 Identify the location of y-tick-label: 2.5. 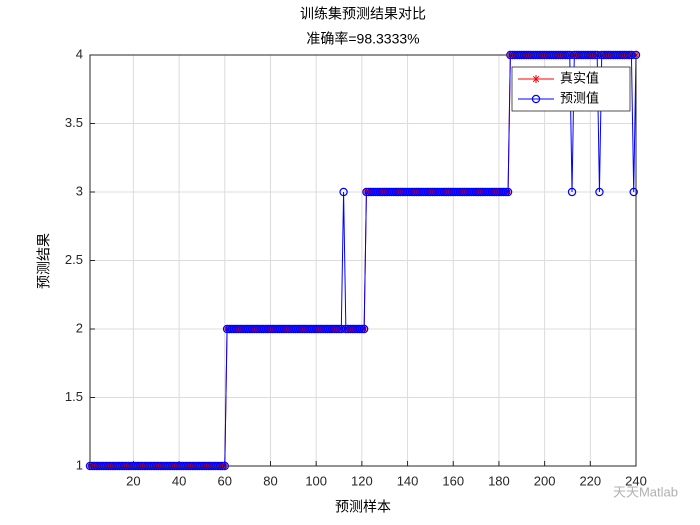
(74, 259).